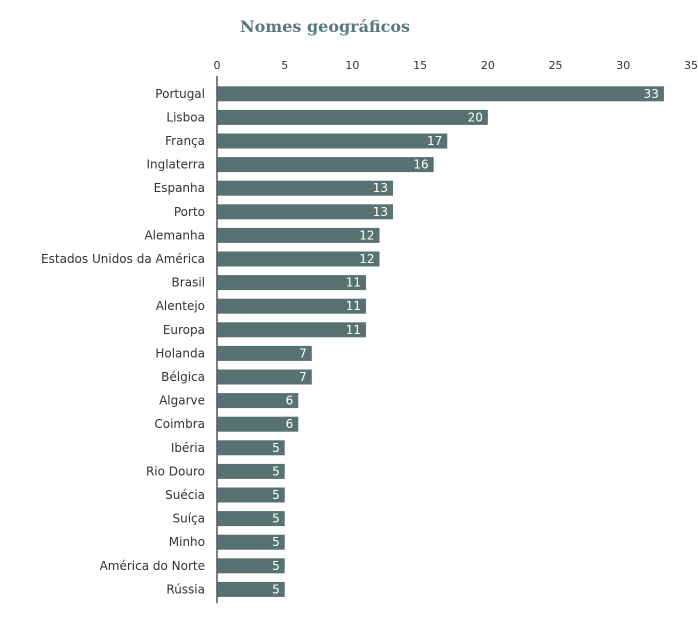 The width and height of the screenshot is (698, 635). I want to click on category-label: Lisboa, so click(185, 117).